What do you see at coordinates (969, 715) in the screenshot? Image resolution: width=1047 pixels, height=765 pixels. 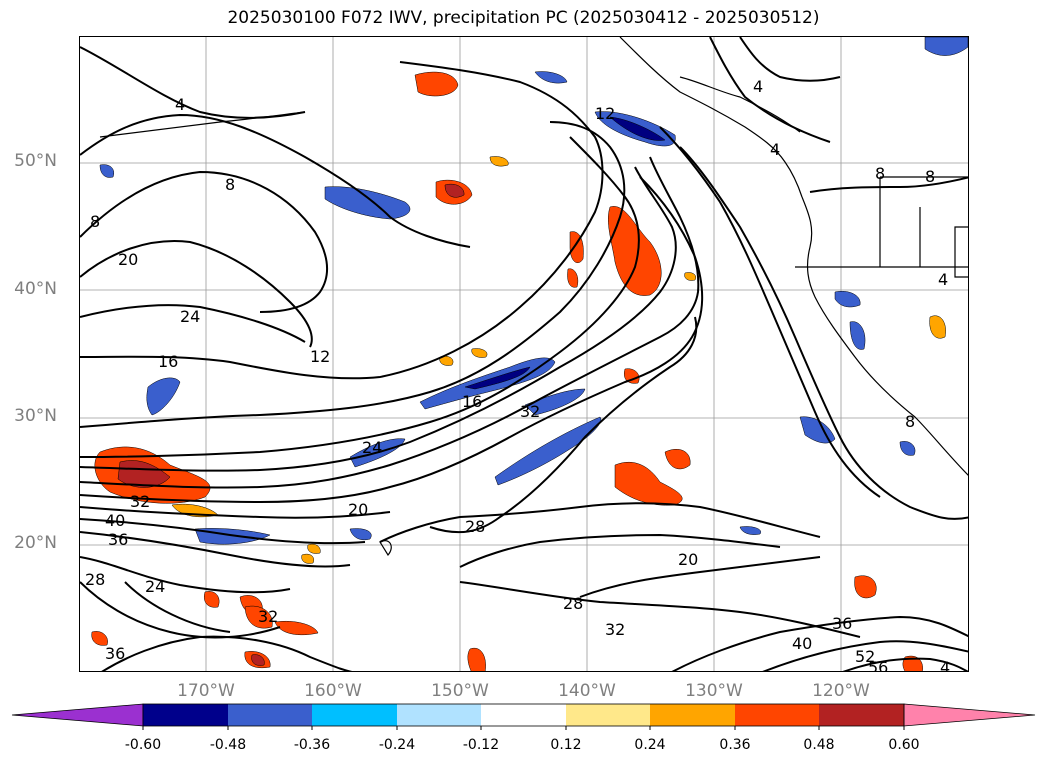 I see `colorbar-extend-high` at bounding box center [969, 715].